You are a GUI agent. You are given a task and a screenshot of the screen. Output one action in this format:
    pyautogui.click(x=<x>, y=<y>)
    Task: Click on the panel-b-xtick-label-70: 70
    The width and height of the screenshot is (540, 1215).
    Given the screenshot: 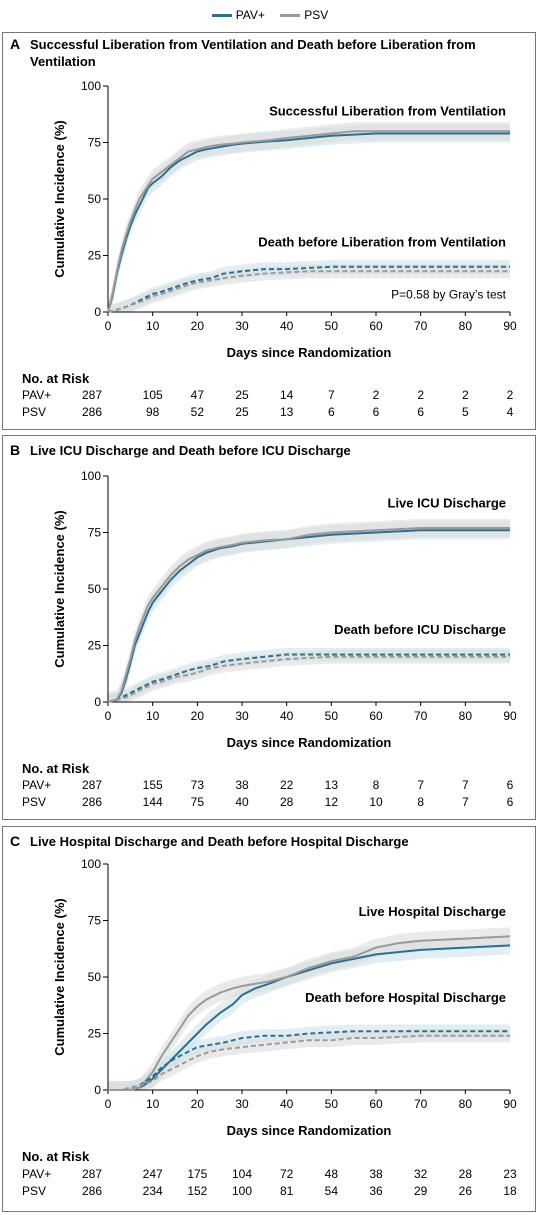 What is the action you would take?
    pyautogui.click(x=421, y=716)
    